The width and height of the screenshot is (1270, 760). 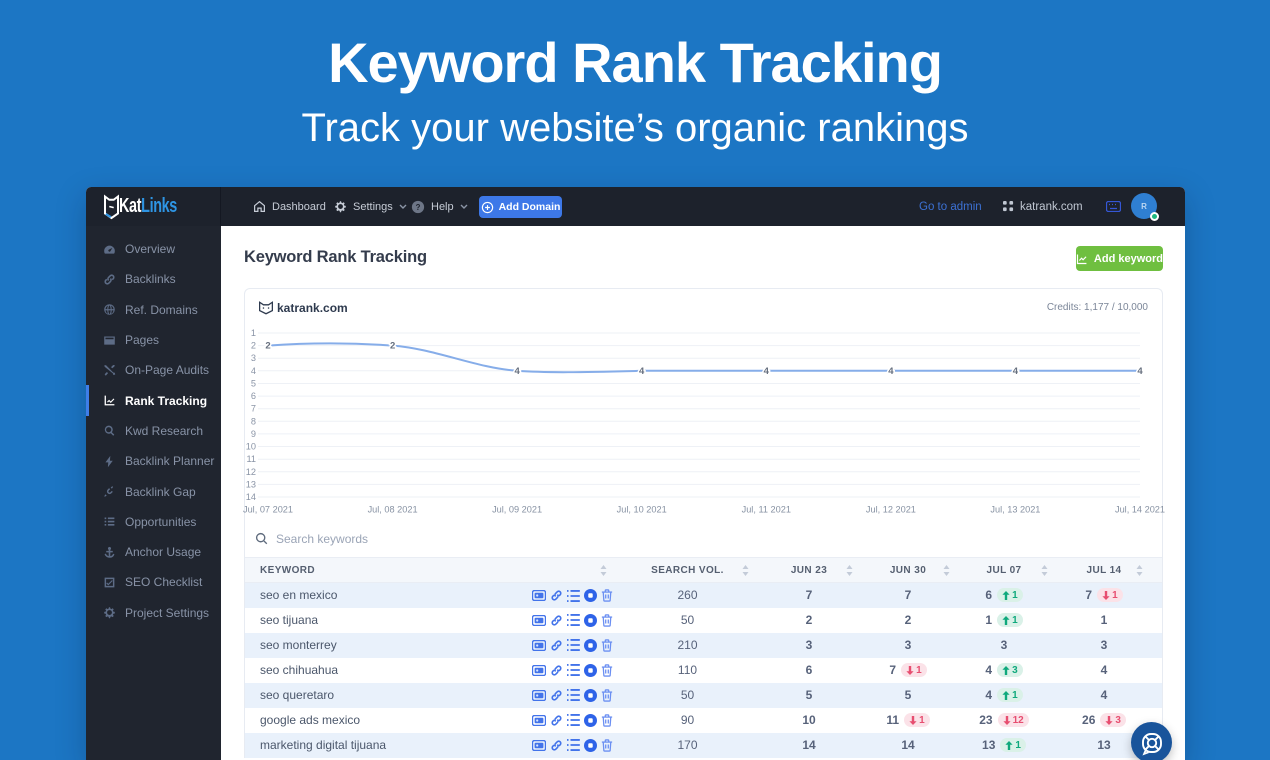 I want to click on svg-text: Jul, 14 2021, so click(x=1140, y=510).